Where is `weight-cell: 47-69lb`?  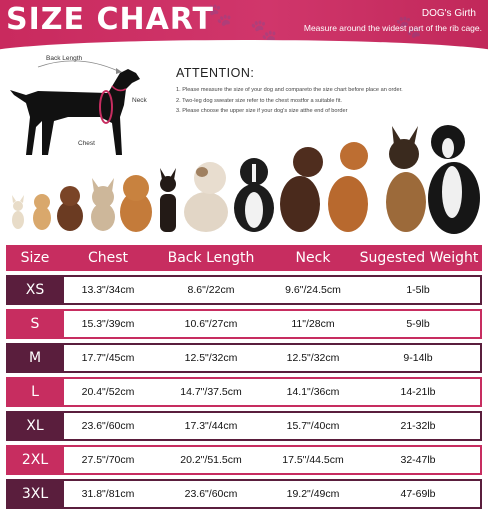
weight-cell: 47-69lb is located at coordinates (419, 494).